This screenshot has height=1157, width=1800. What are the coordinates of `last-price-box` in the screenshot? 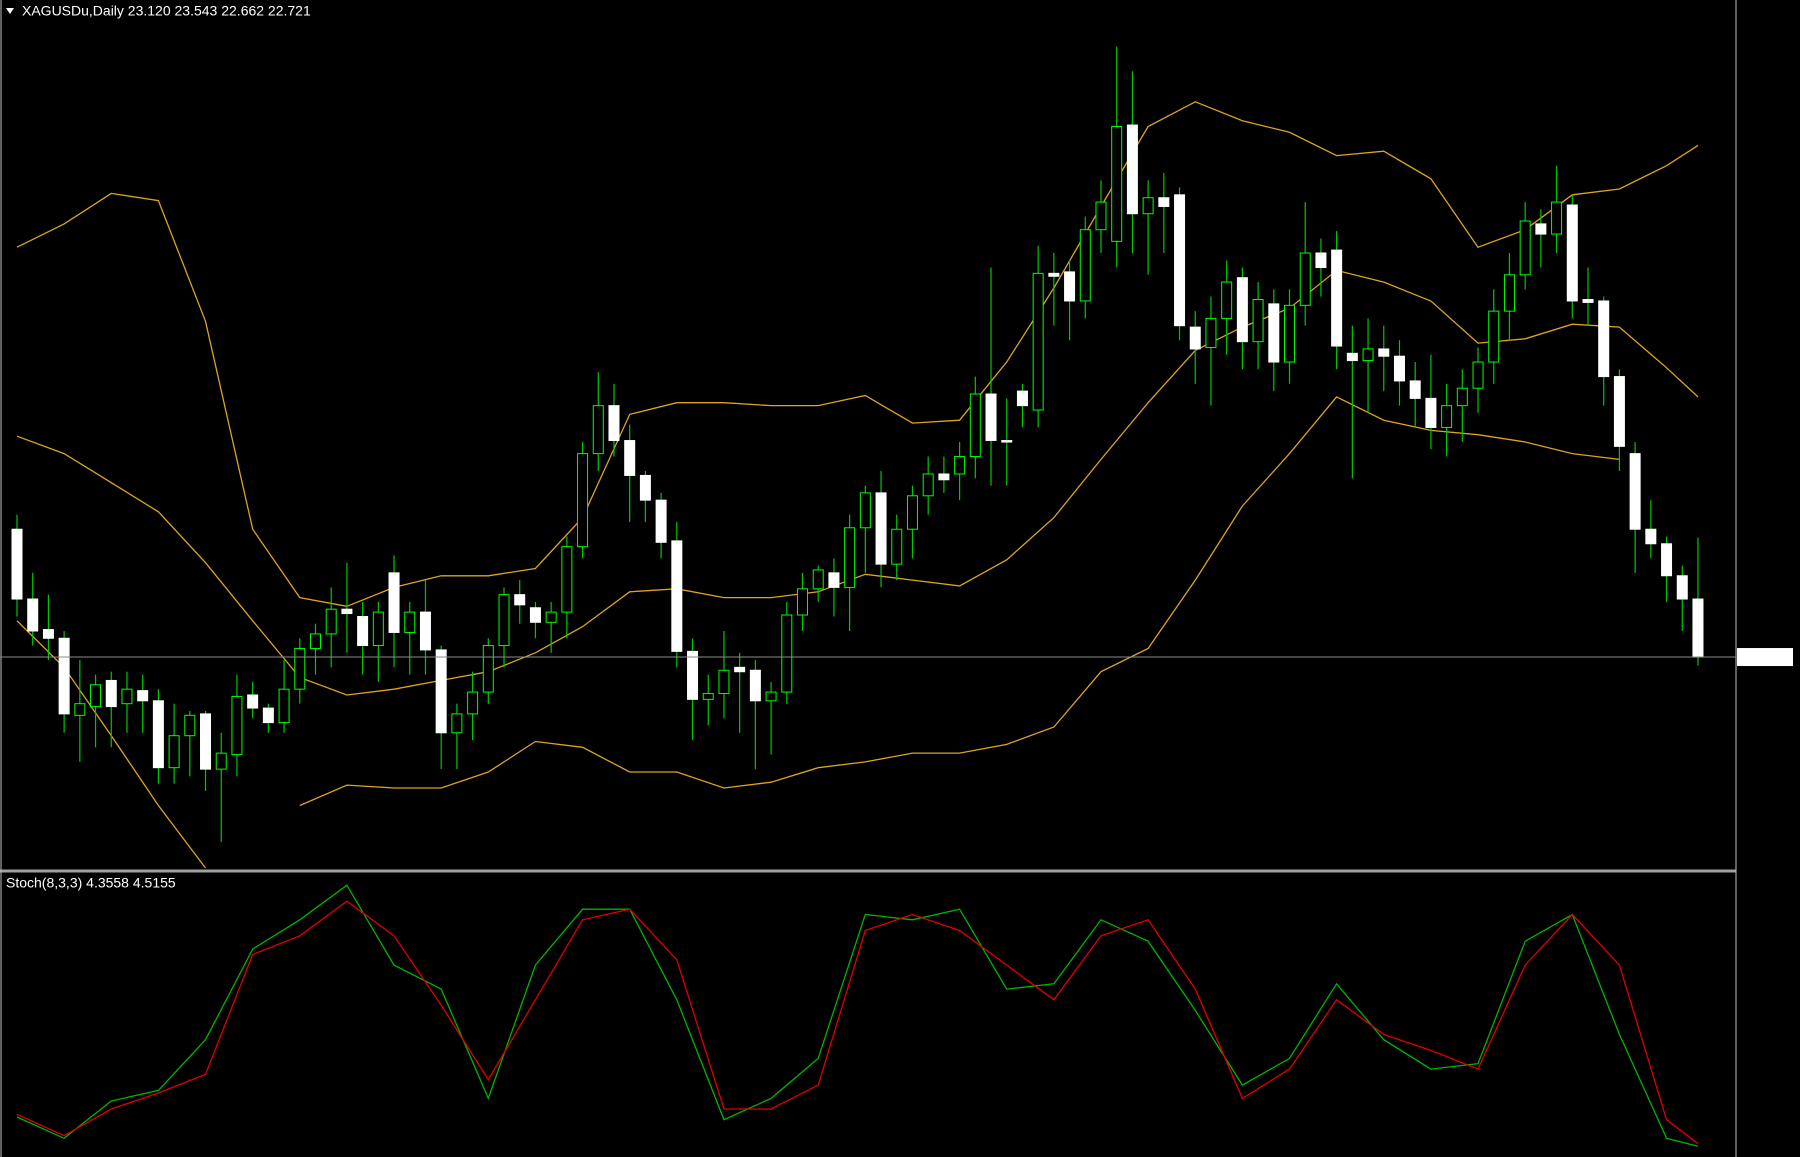 It's located at (1765, 657).